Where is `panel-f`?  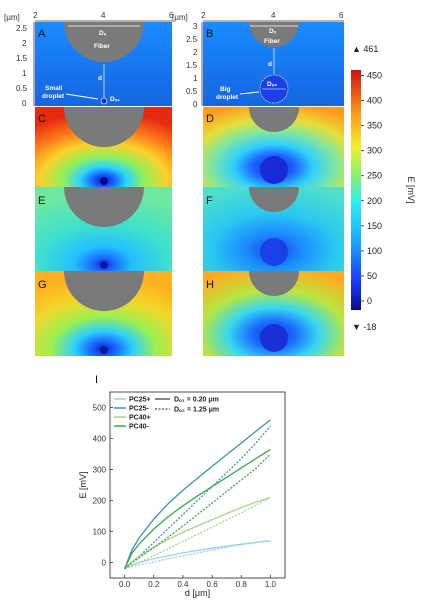 panel-f is located at coordinates (273, 229).